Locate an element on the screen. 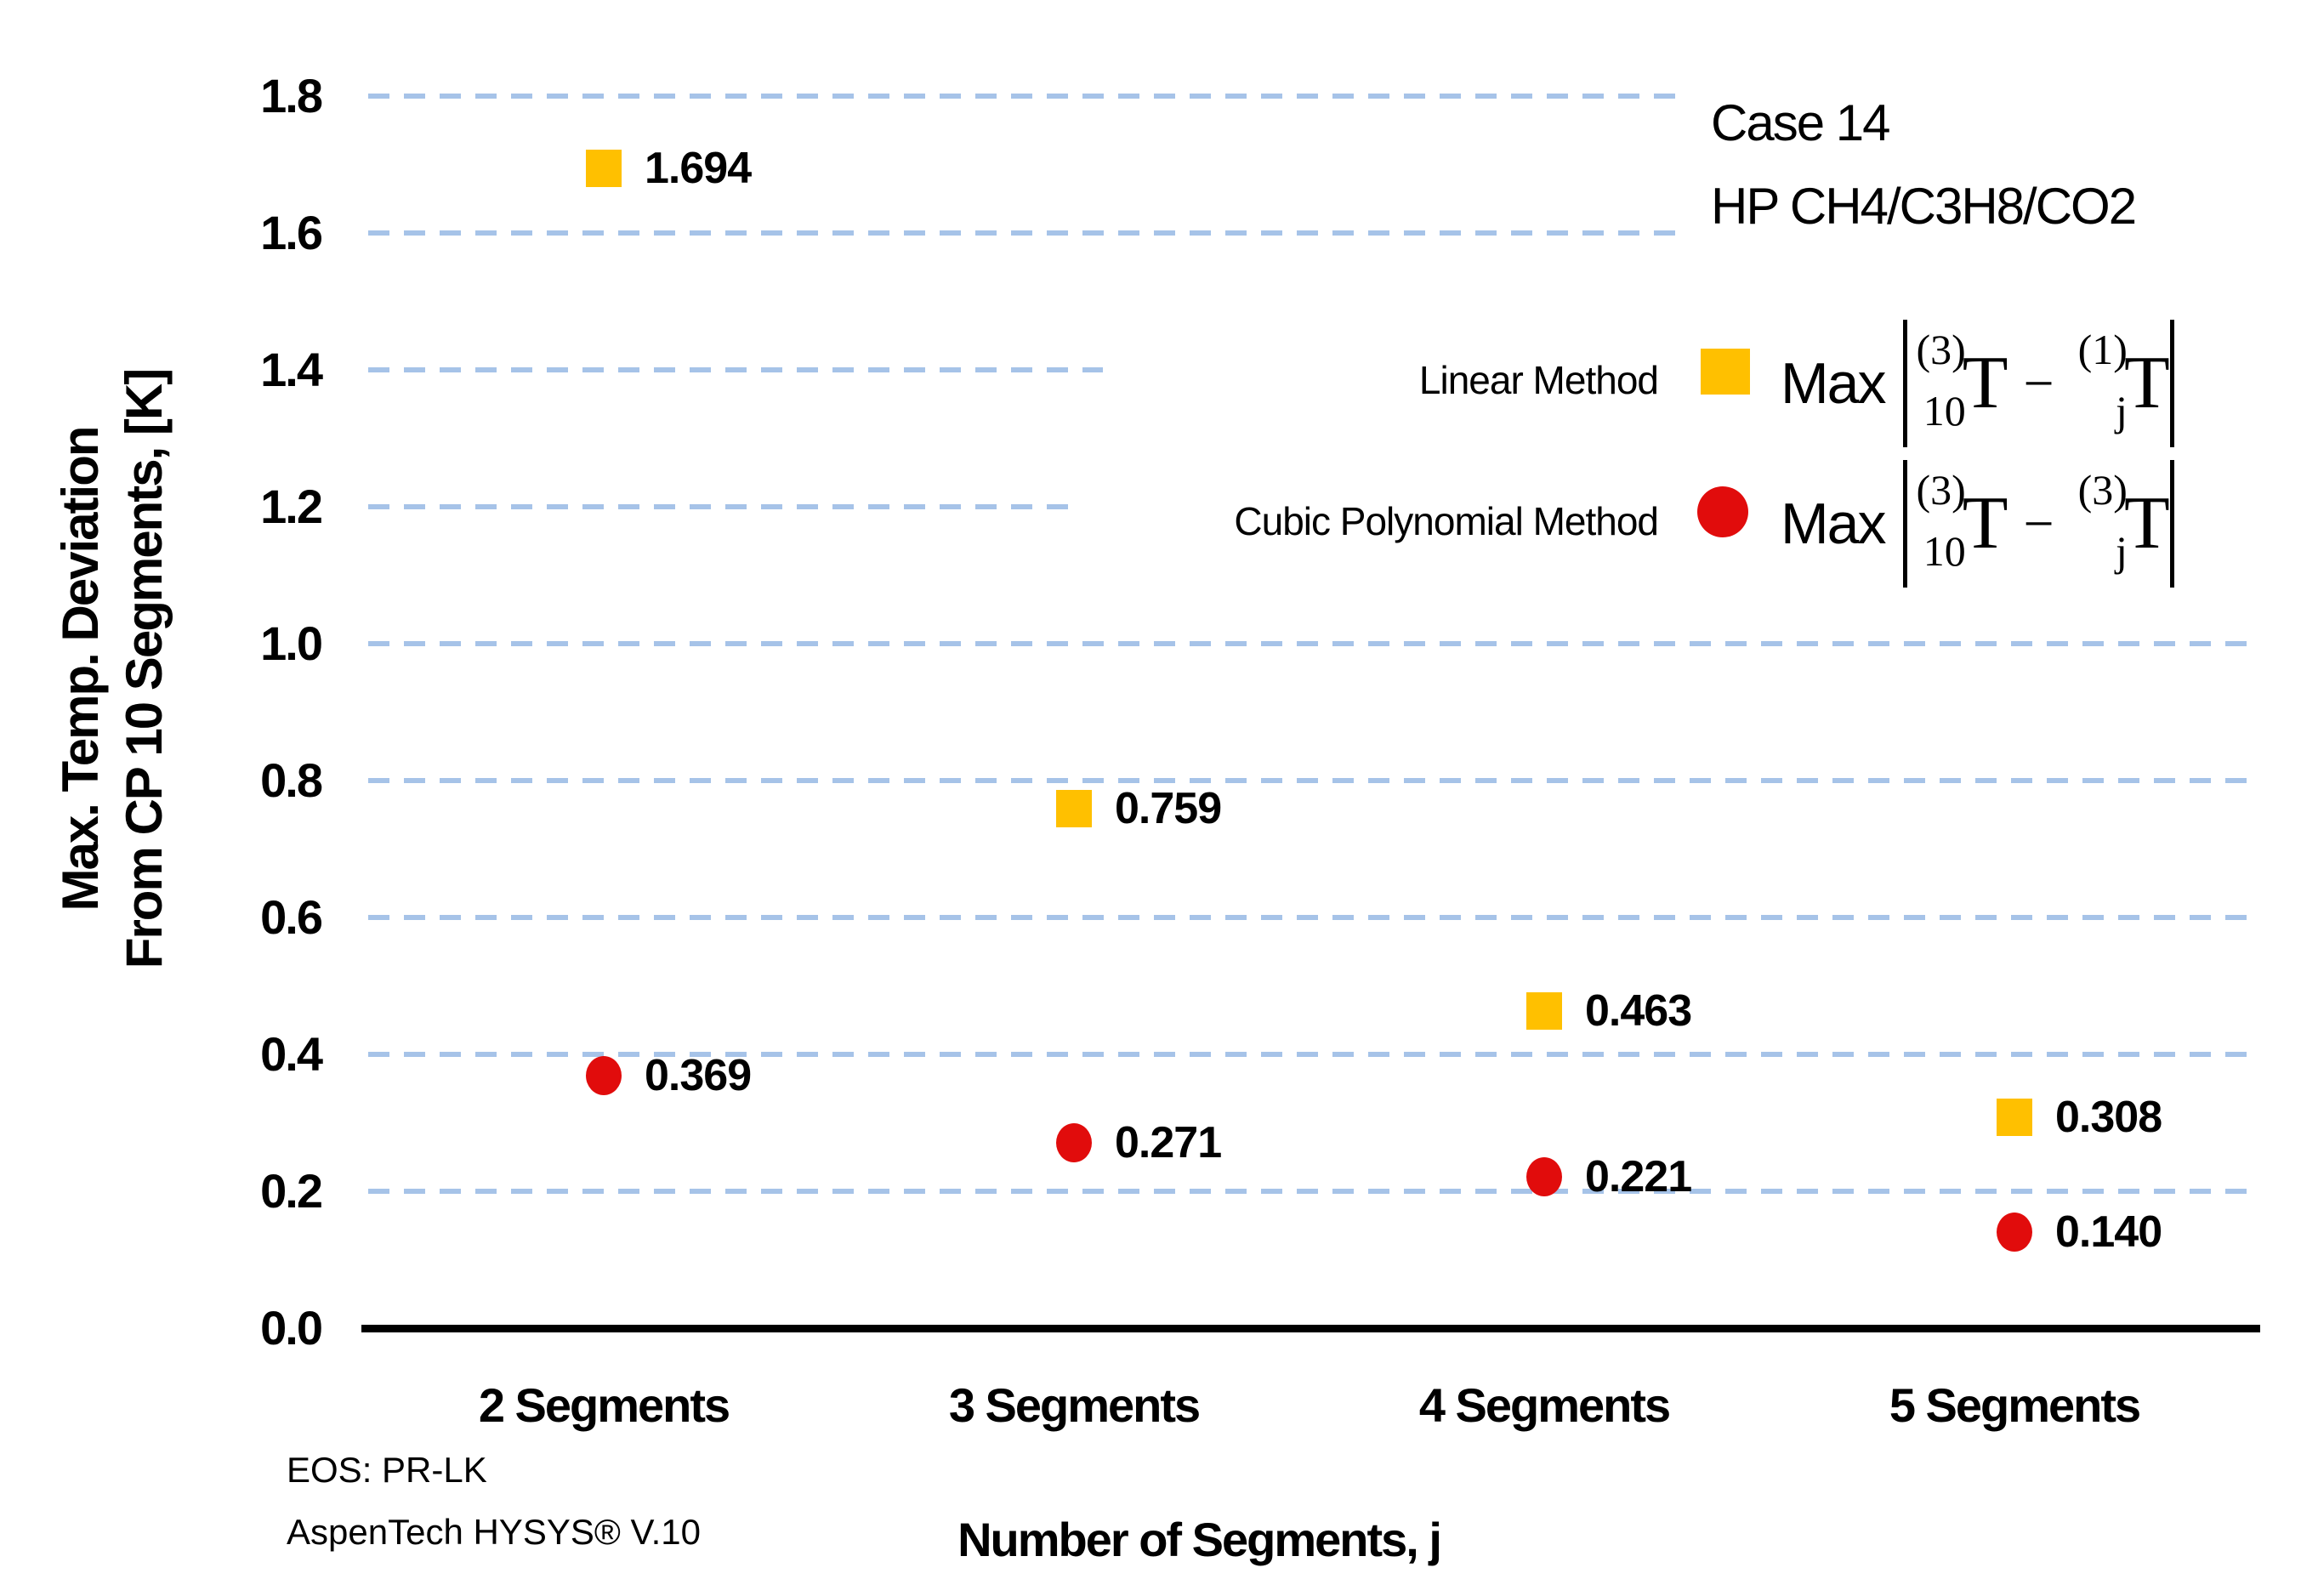 This screenshot has height=1596, width=2301. y-tick-label: 1.8 is located at coordinates (291, 95).